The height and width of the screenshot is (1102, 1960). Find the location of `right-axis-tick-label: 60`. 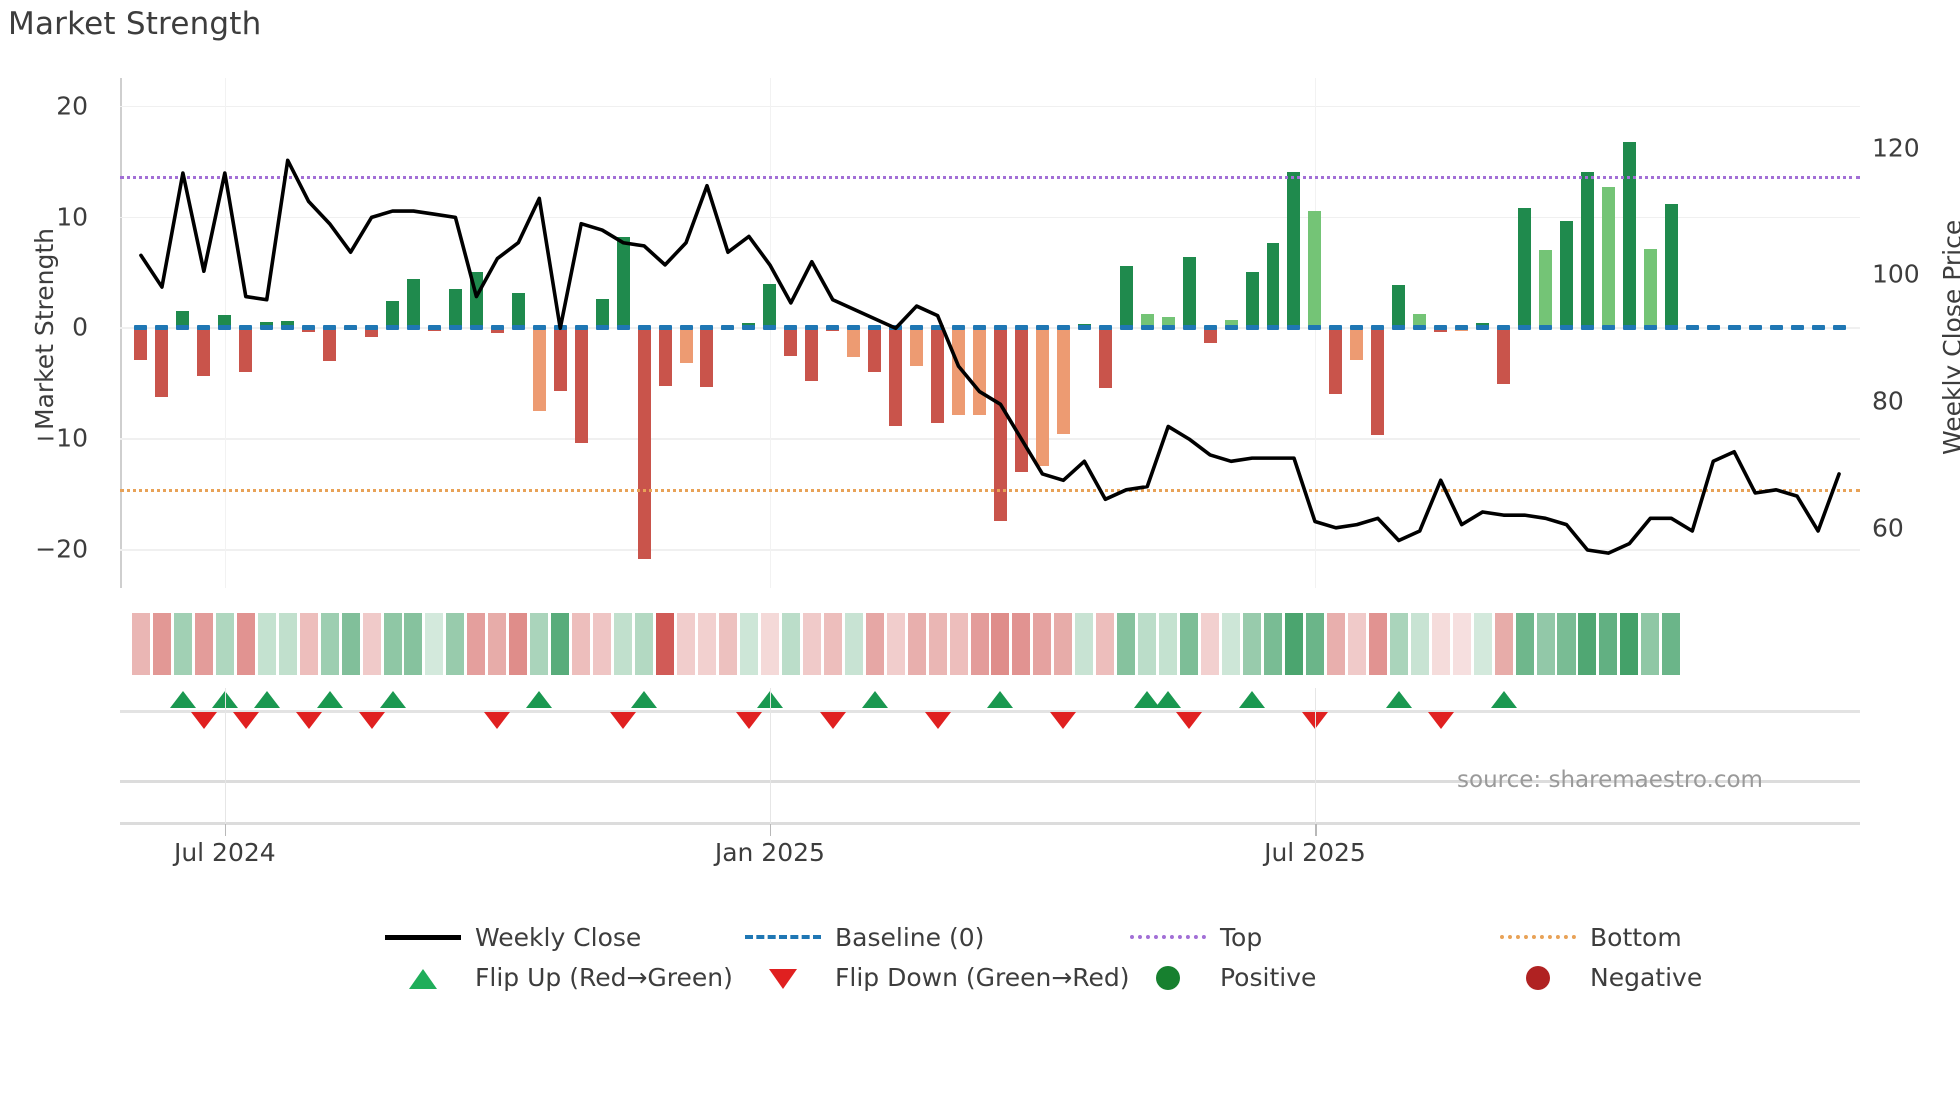

right-axis-tick-label: 60 is located at coordinates (1888, 528).